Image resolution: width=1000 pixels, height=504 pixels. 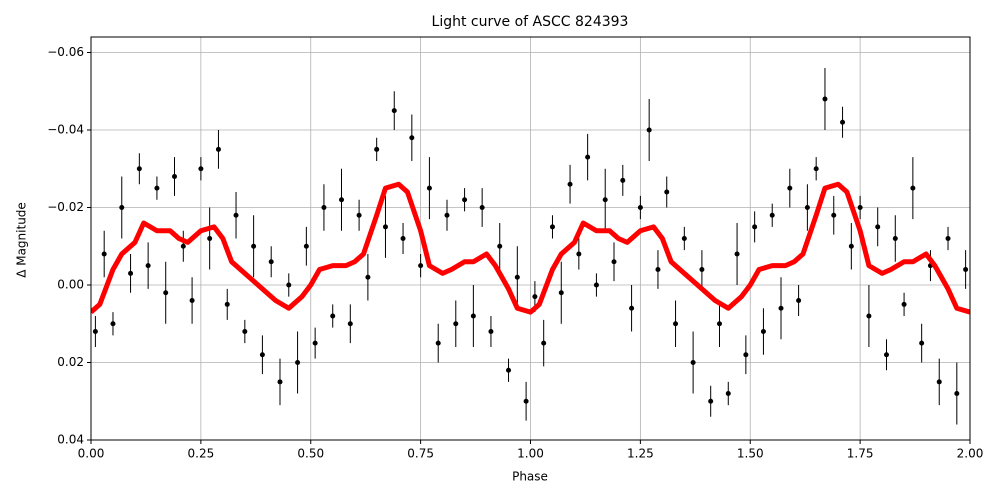 What do you see at coordinates (640, 454) in the screenshot?
I see `x-tick-label: 1.25` at bounding box center [640, 454].